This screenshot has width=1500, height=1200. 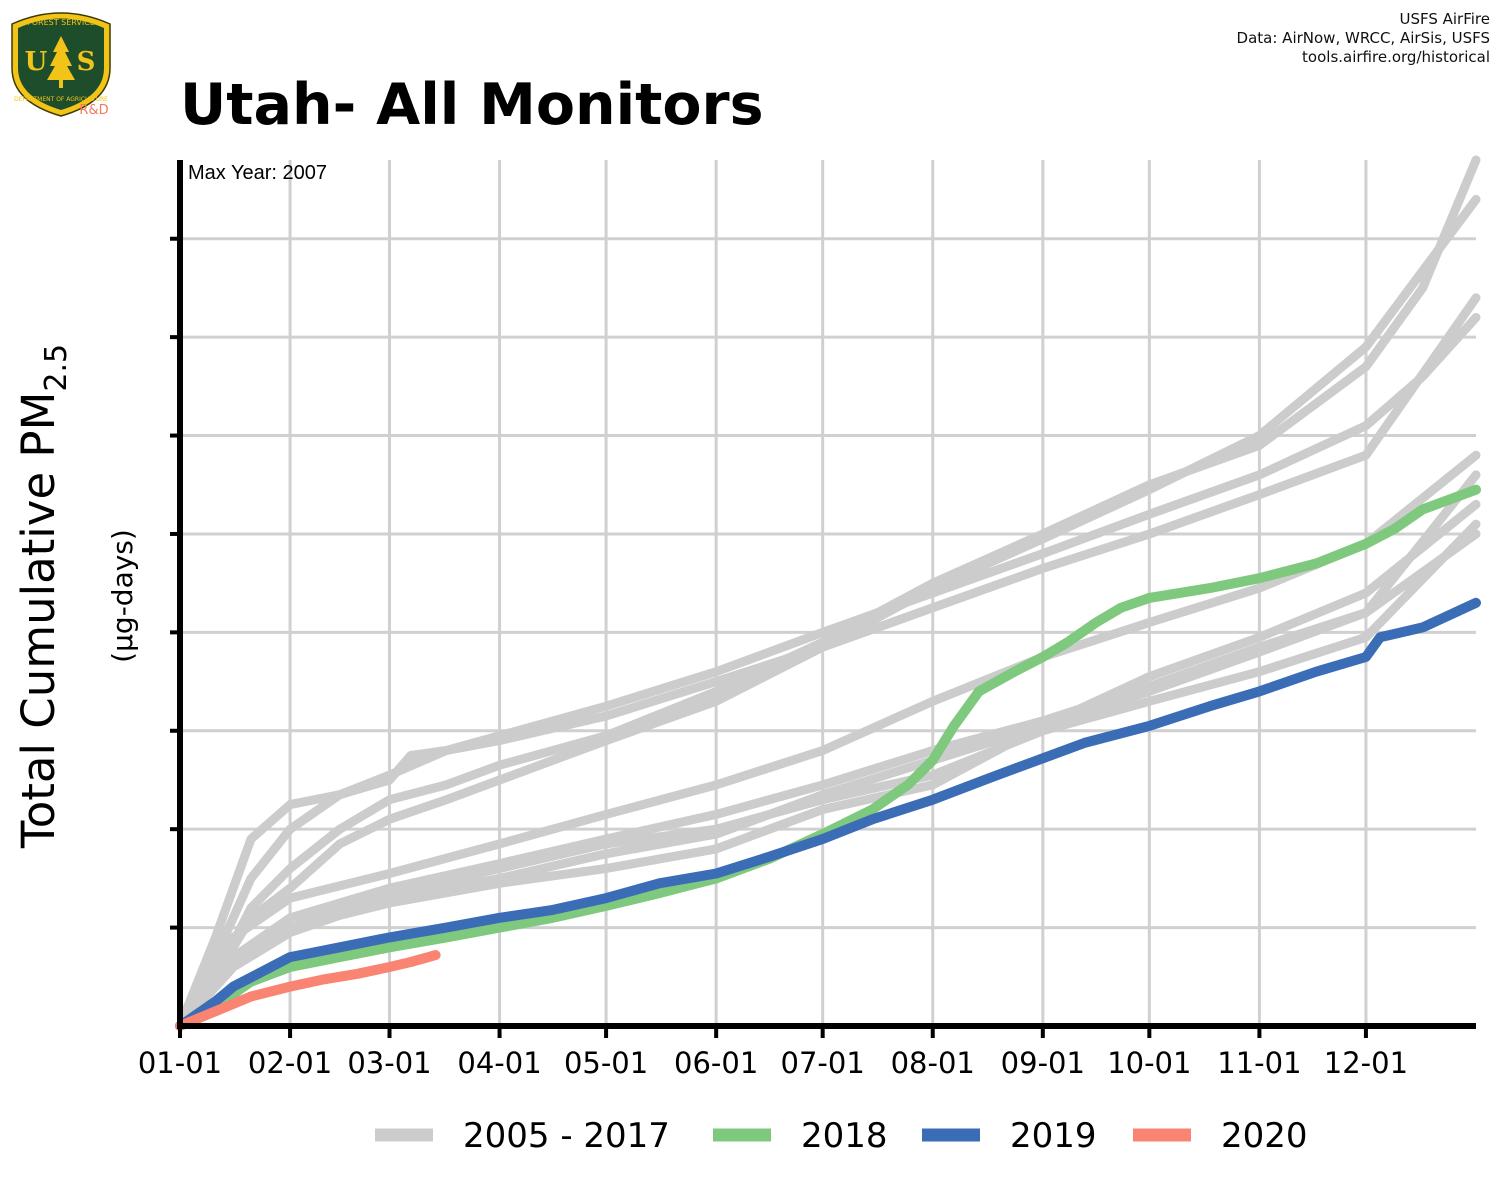 I want to click on legend-label: 2005 - 2017, so click(x=566, y=1136).